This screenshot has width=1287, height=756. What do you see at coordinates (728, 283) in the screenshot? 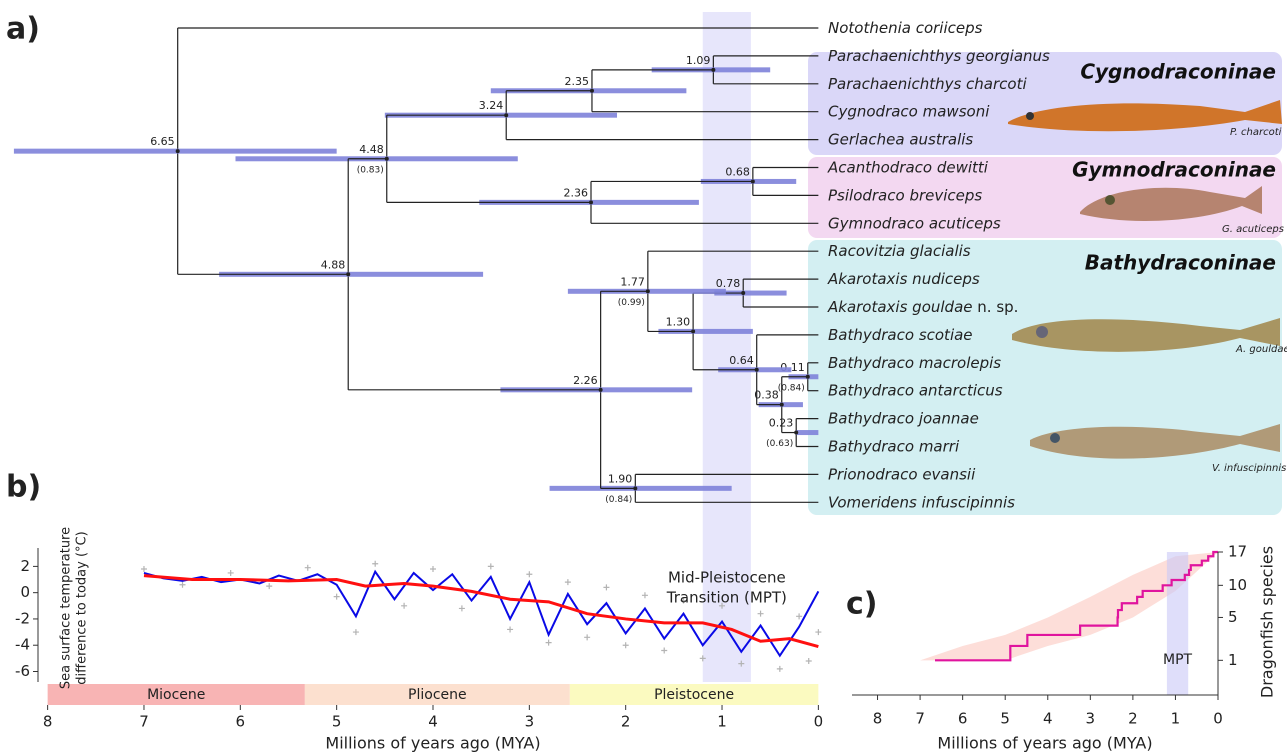
I see `node-age: 0.78` at bounding box center [728, 283].